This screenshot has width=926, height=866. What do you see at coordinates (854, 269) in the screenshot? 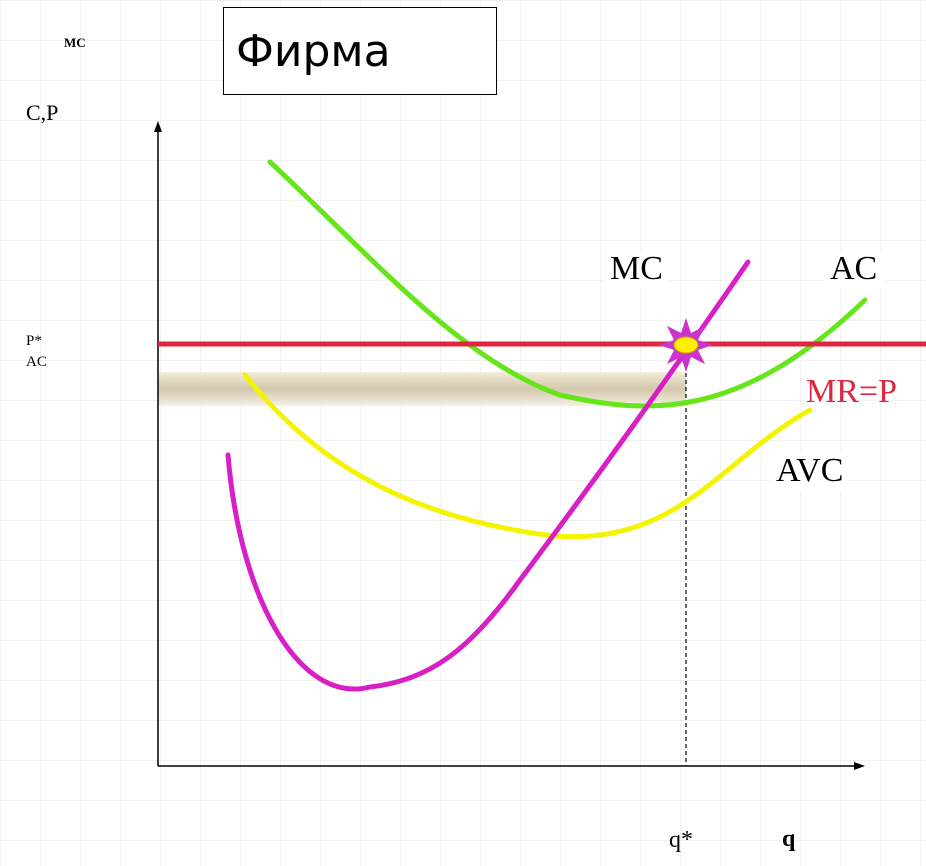
I see `ac-curve-label: AC` at bounding box center [854, 269].